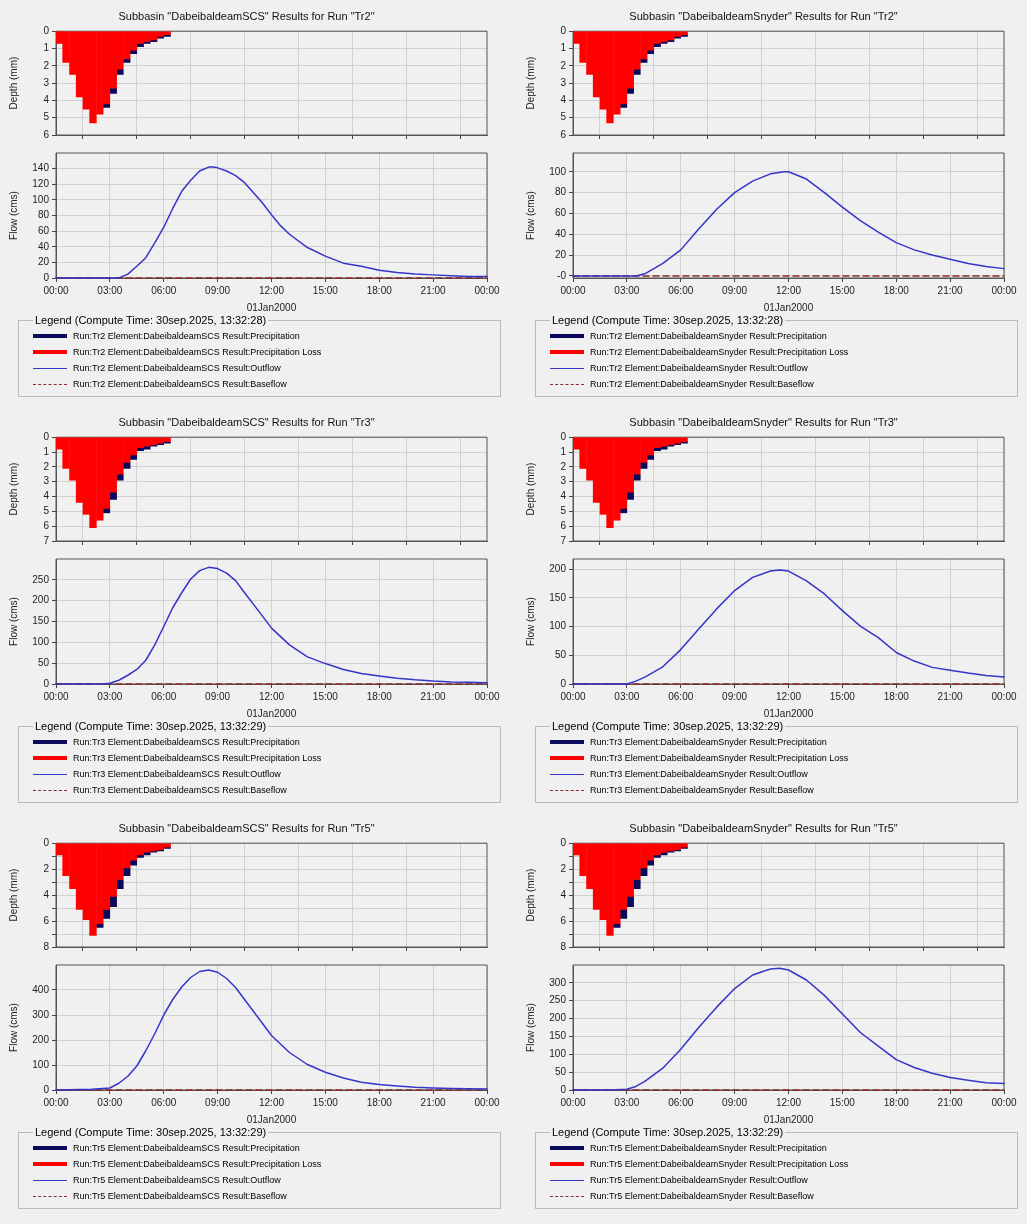  Describe the element at coordinates (41, 579) in the screenshot. I see `y-tick-label: 250` at that location.